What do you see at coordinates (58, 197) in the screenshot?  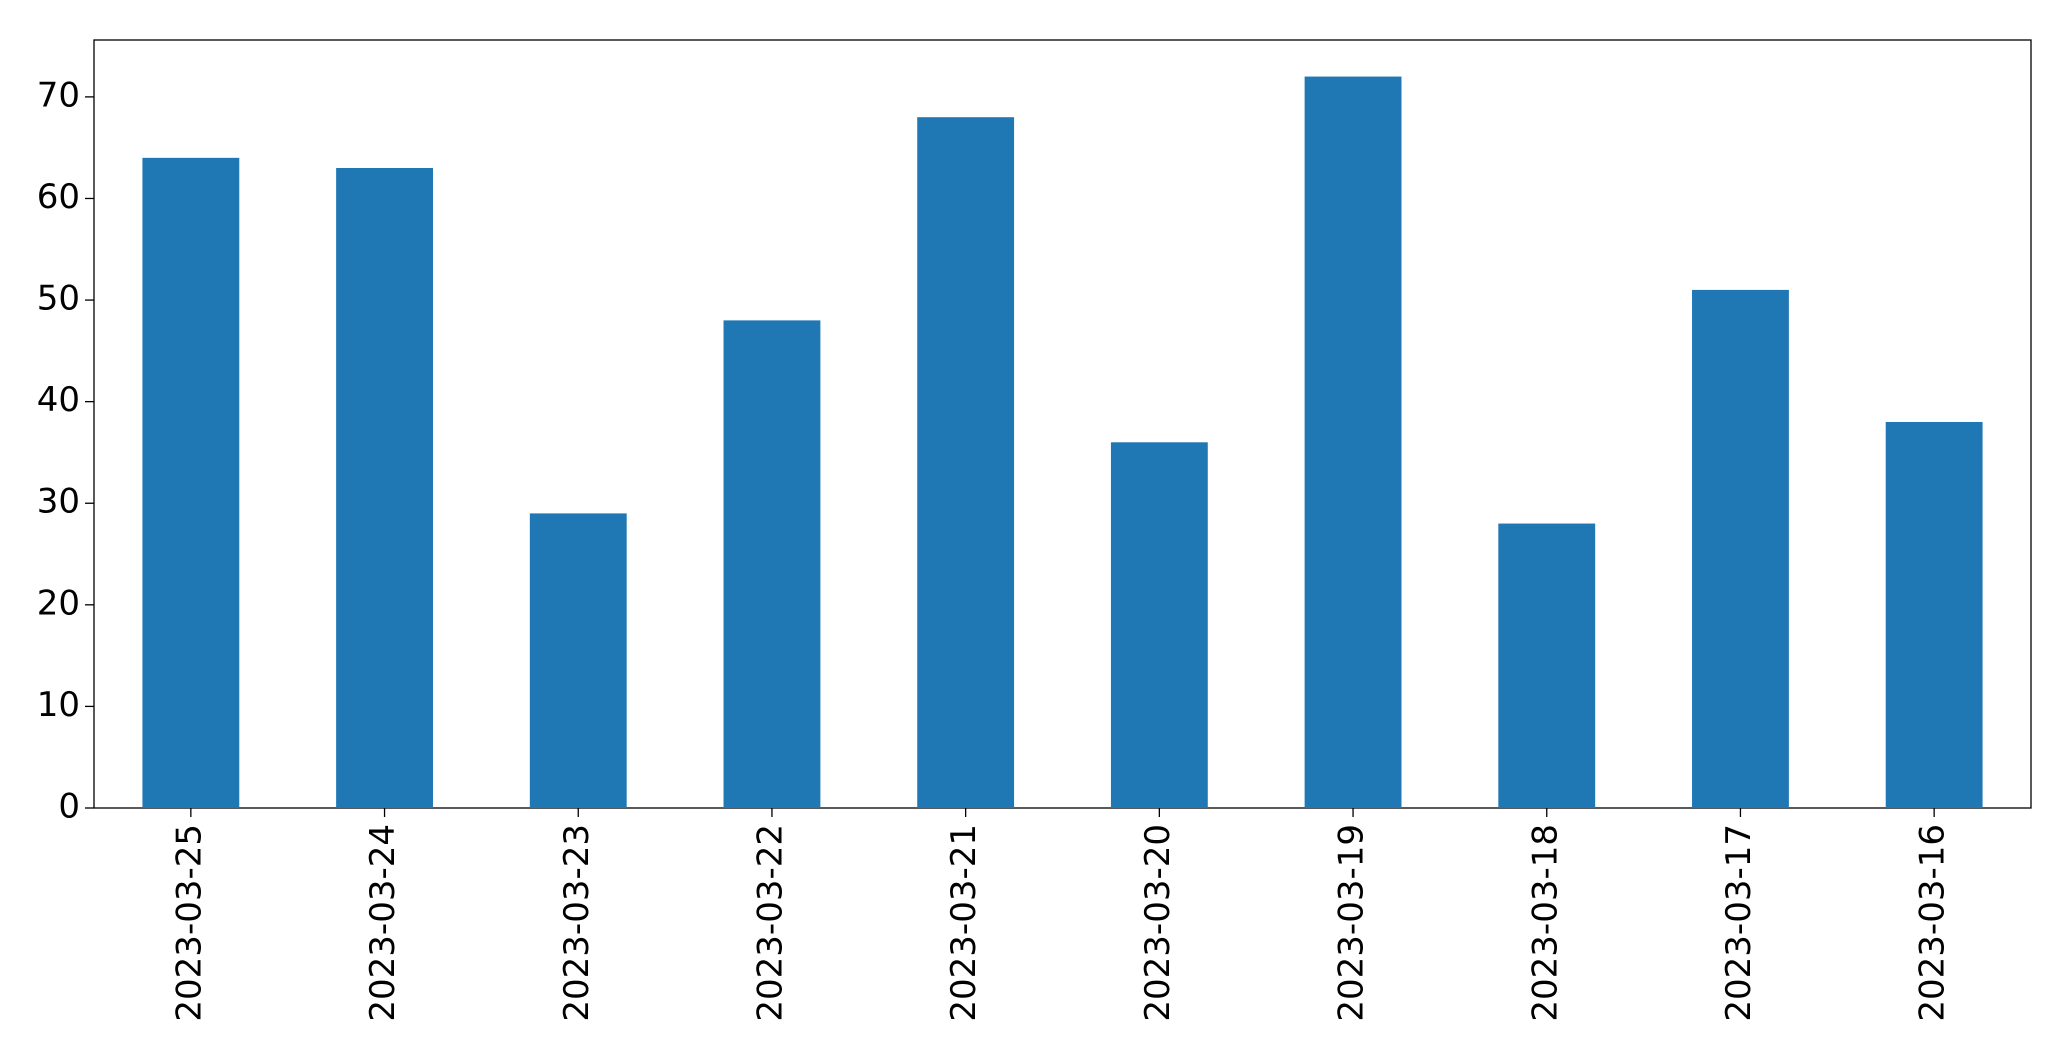 I see `y-tick-label: 60` at bounding box center [58, 197].